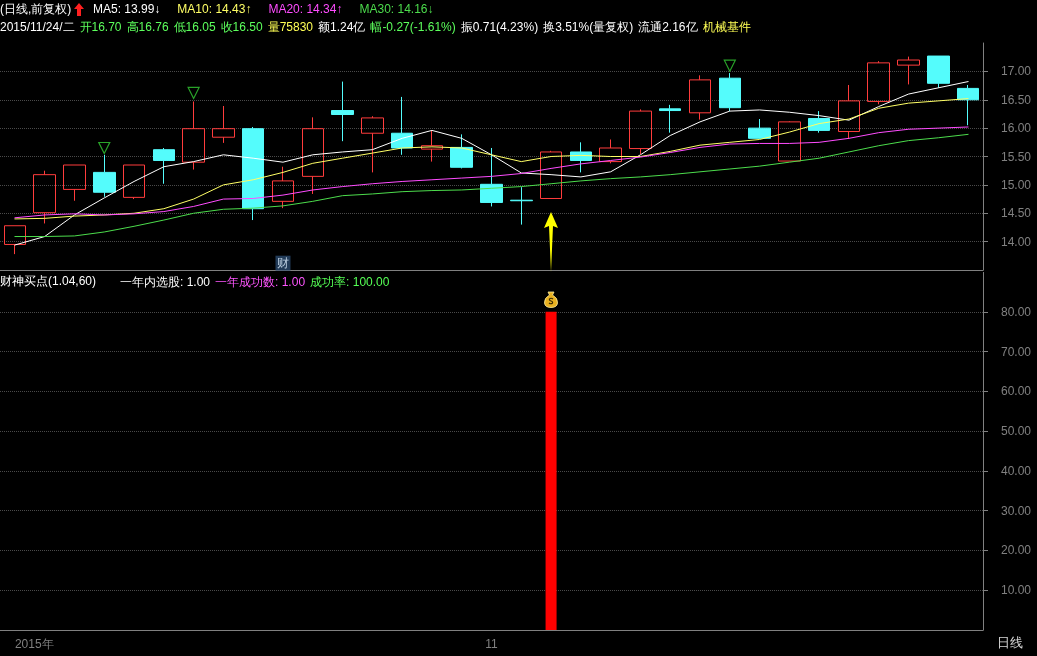 The width and height of the screenshot is (1037, 656). I want to click on text: 幅-0.27(-1.61%), so click(413, 27).